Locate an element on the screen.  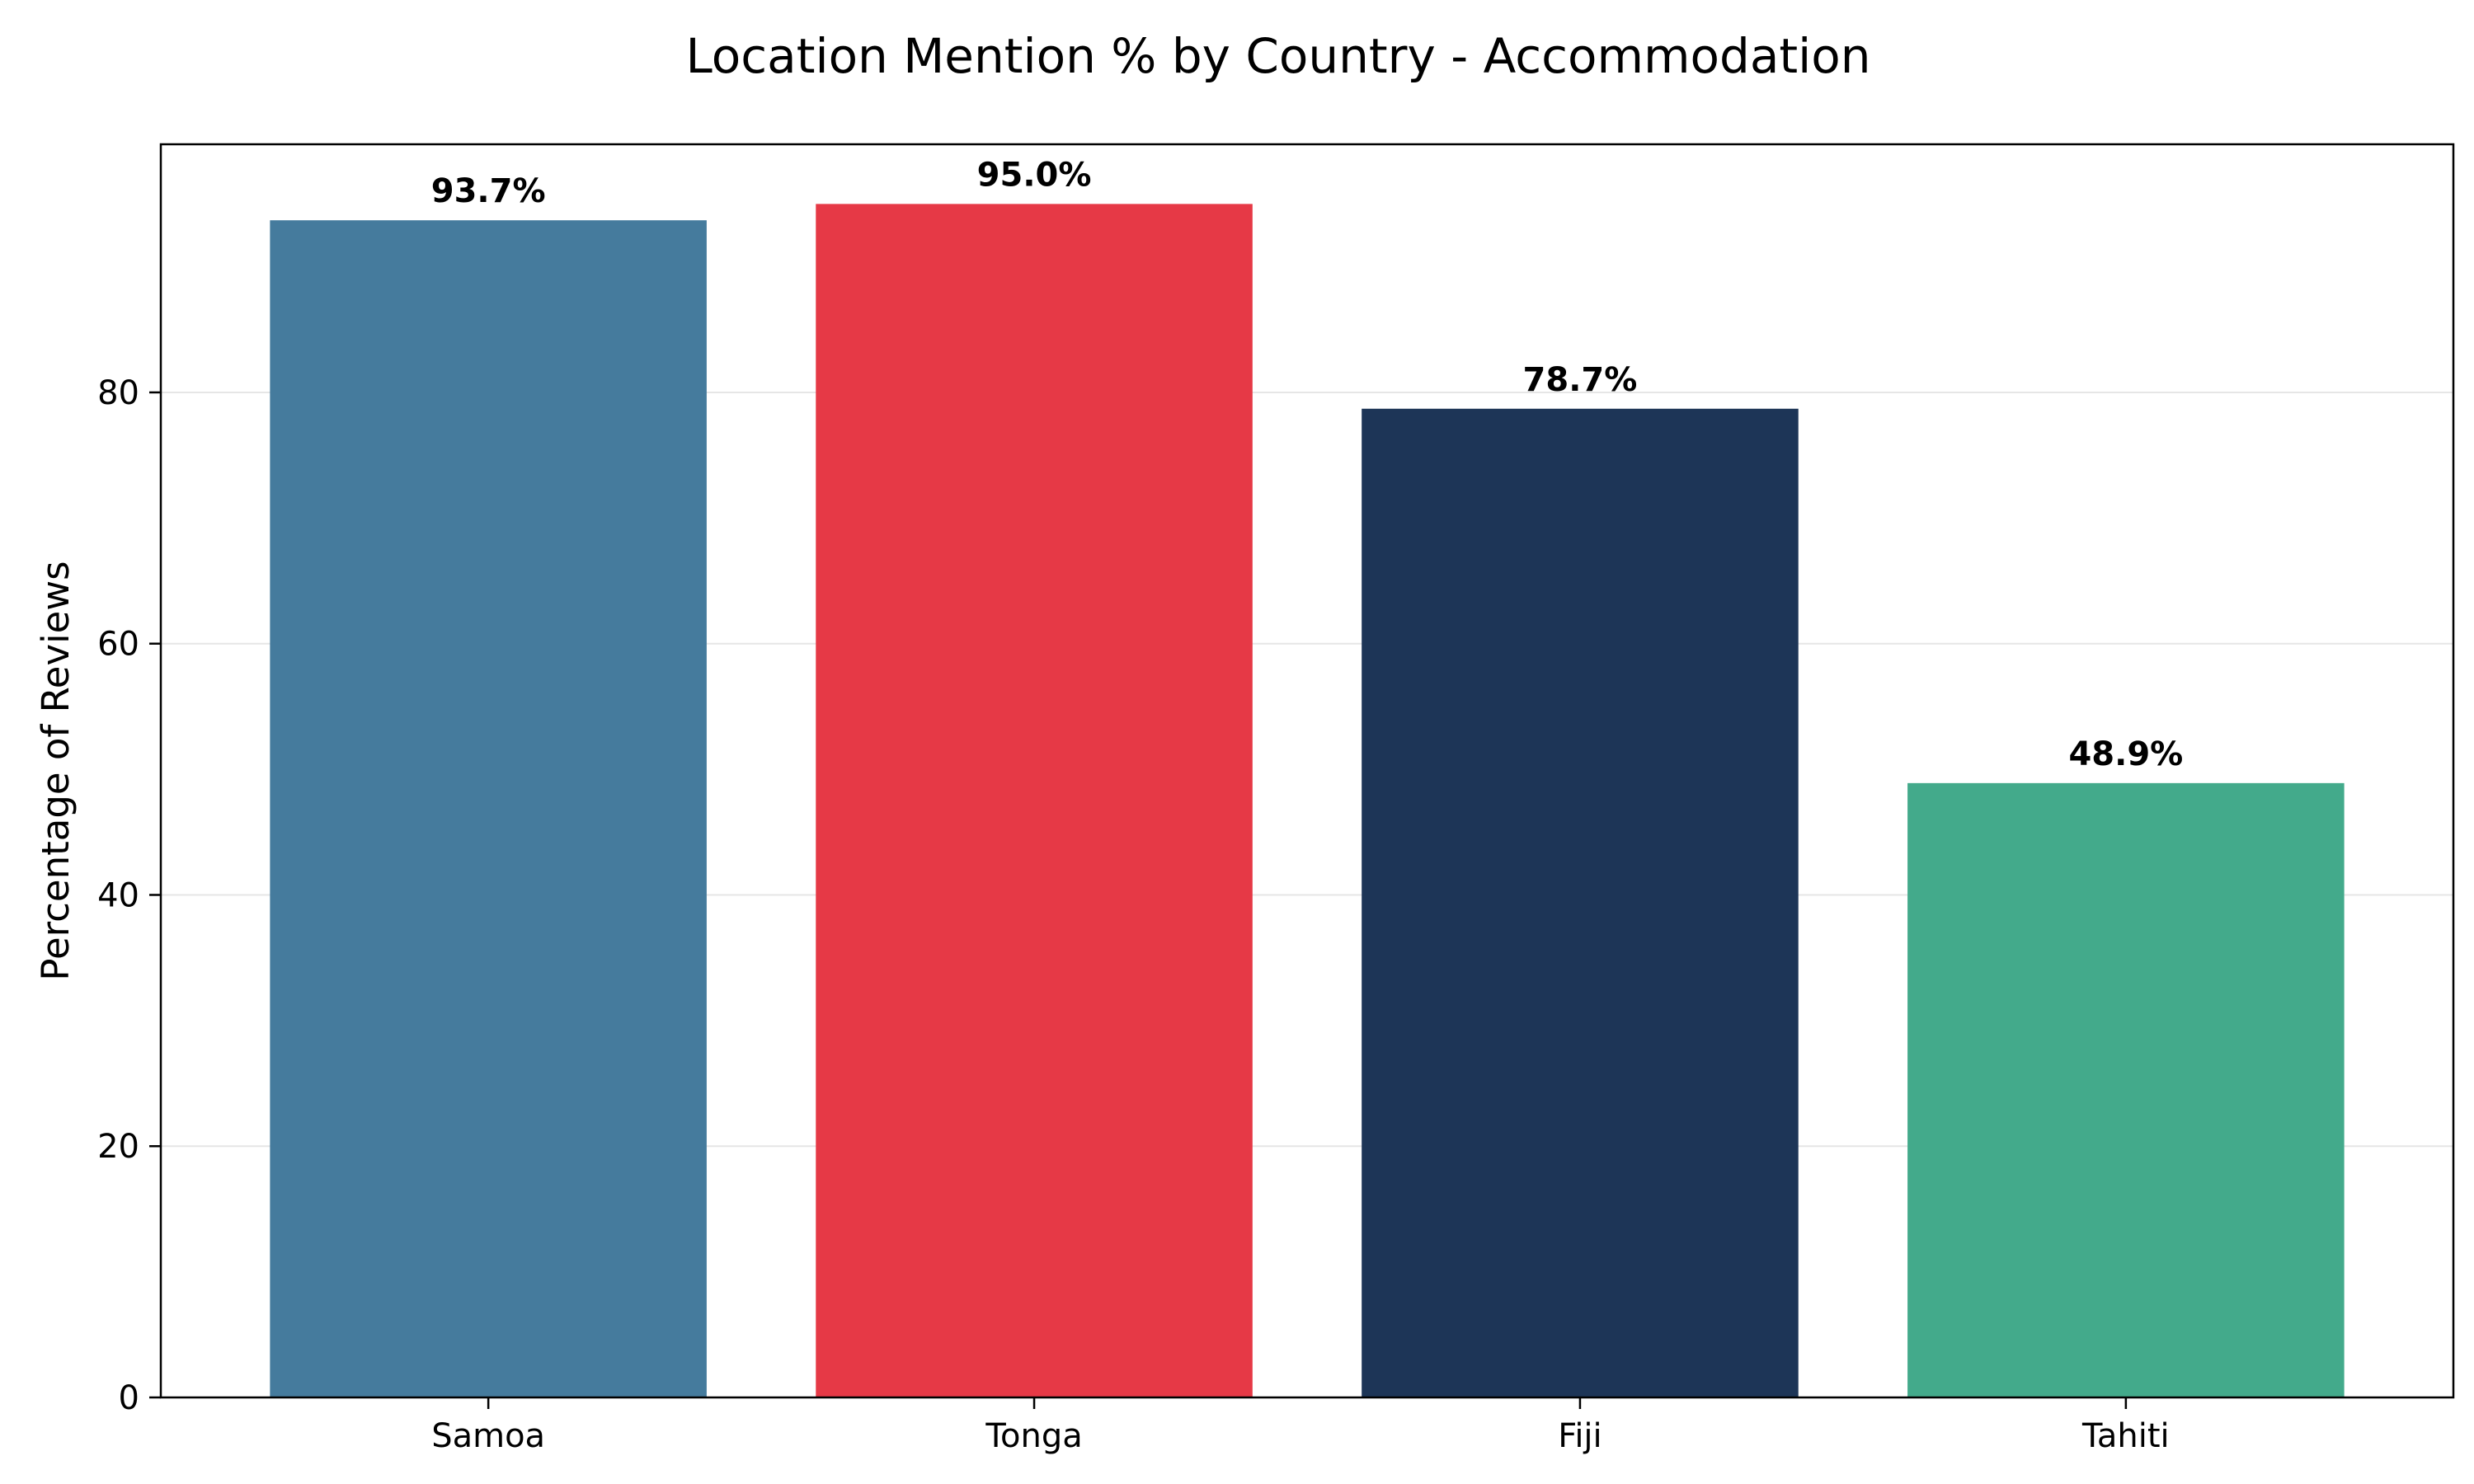
bar-value-label: 95.0% is located at coordinates (1034, 175).